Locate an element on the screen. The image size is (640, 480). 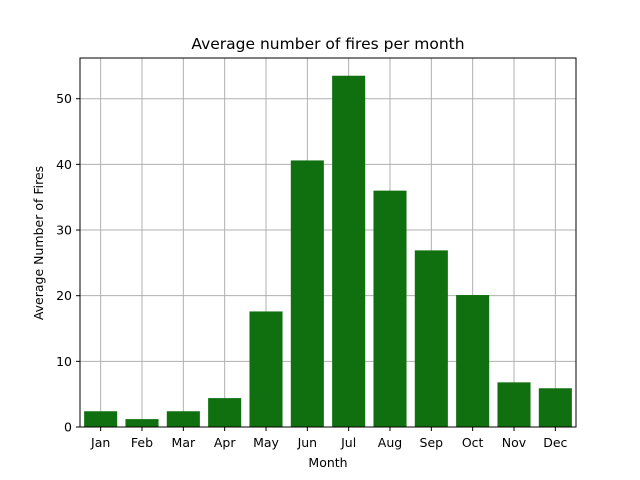
x-tick-label: Nov is located at coordinates (514, 442).